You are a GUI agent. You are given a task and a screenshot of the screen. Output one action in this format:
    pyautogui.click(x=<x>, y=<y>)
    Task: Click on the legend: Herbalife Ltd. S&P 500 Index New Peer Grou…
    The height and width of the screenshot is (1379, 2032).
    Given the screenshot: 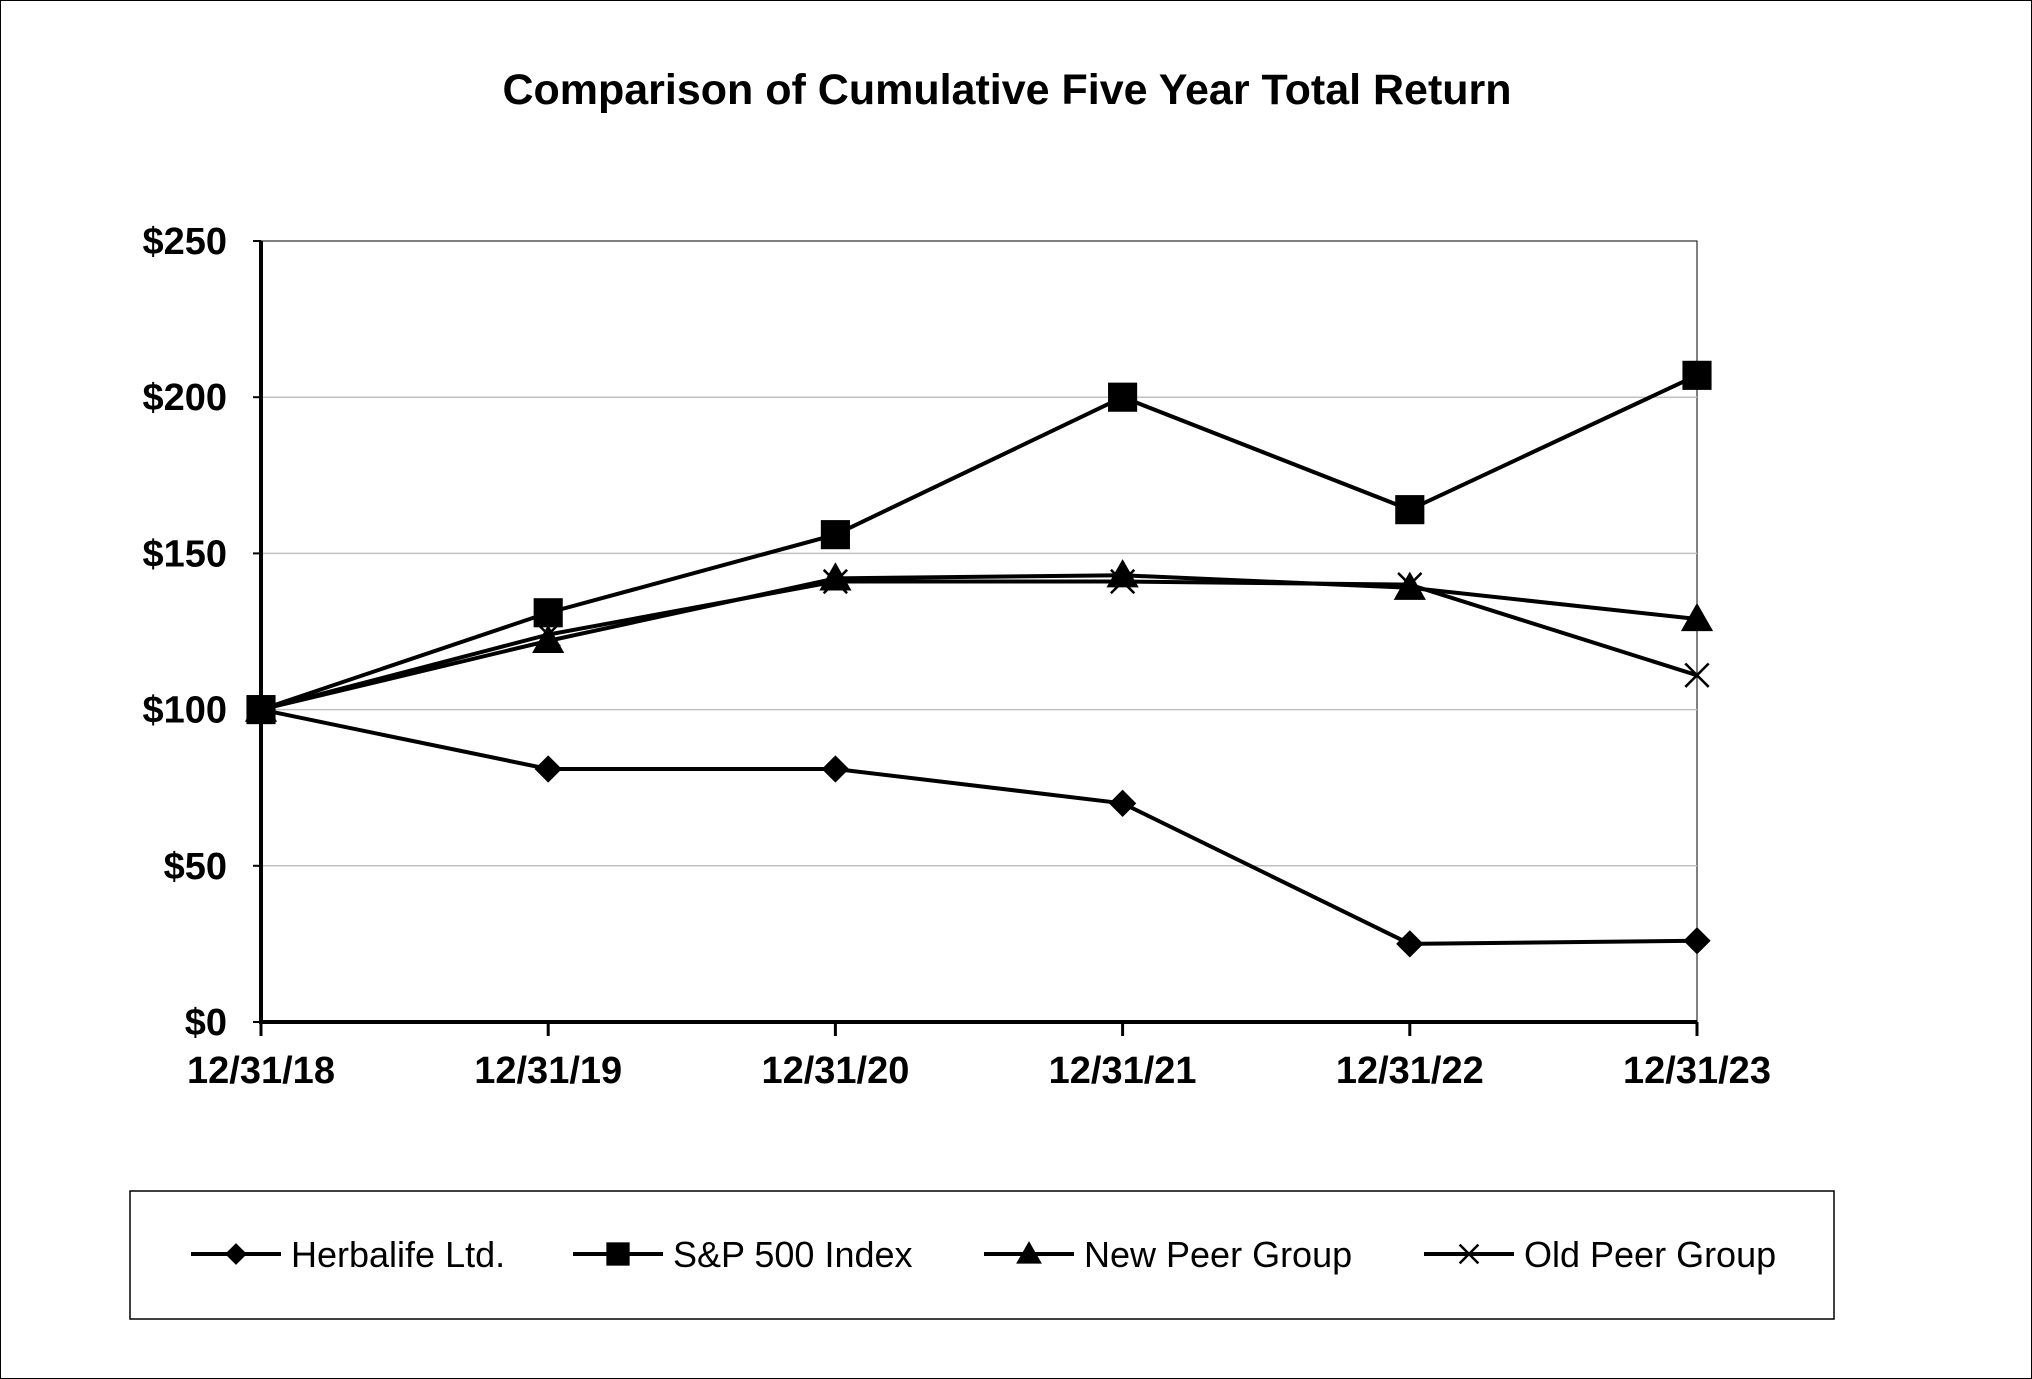 What is the action you would take?
    pyautogui.click(x=982, y=1255)
    